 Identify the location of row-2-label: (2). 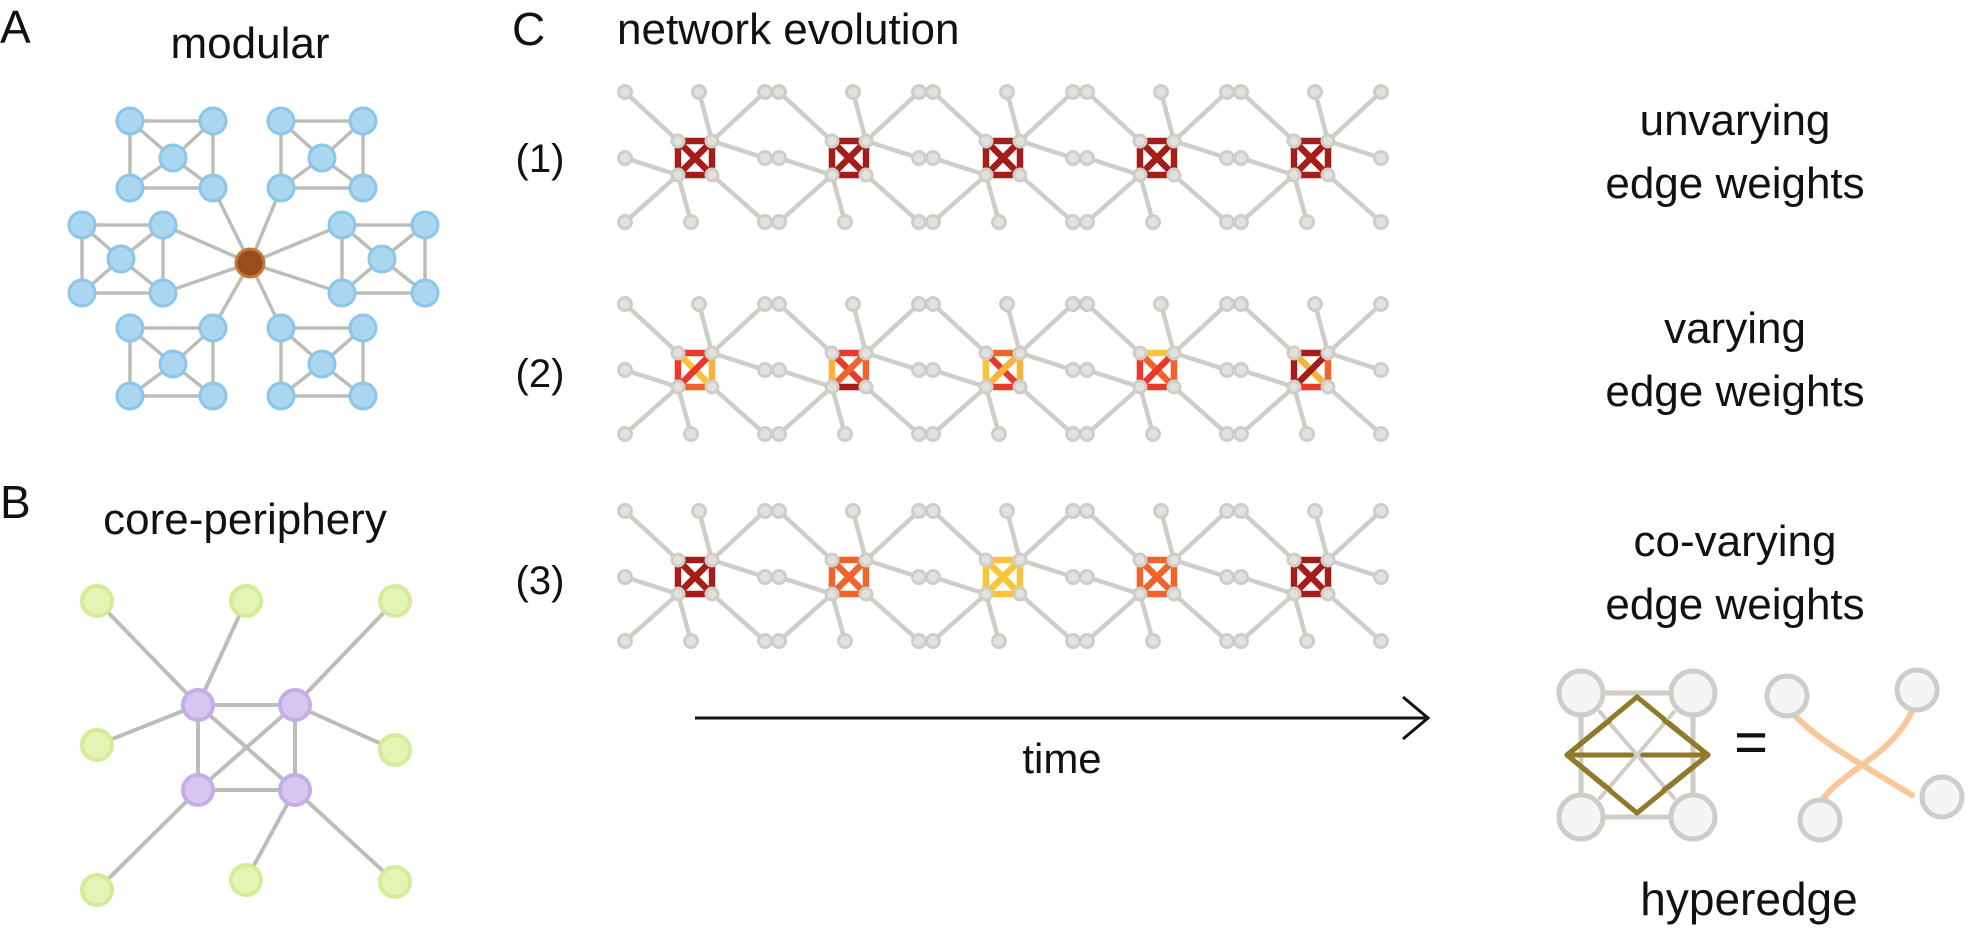
(540, 374).